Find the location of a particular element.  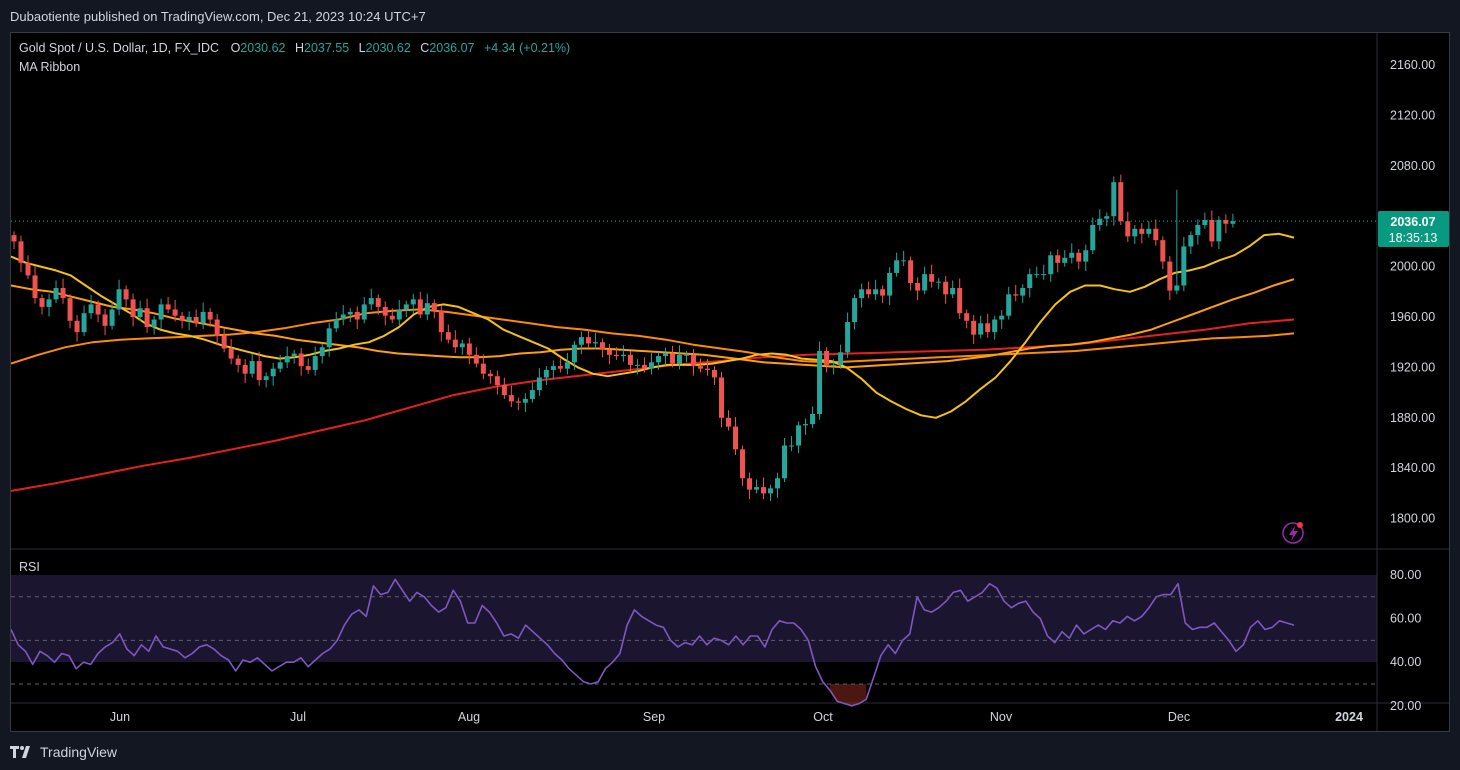

lightning-icon is located at coordinates (1293, 533).